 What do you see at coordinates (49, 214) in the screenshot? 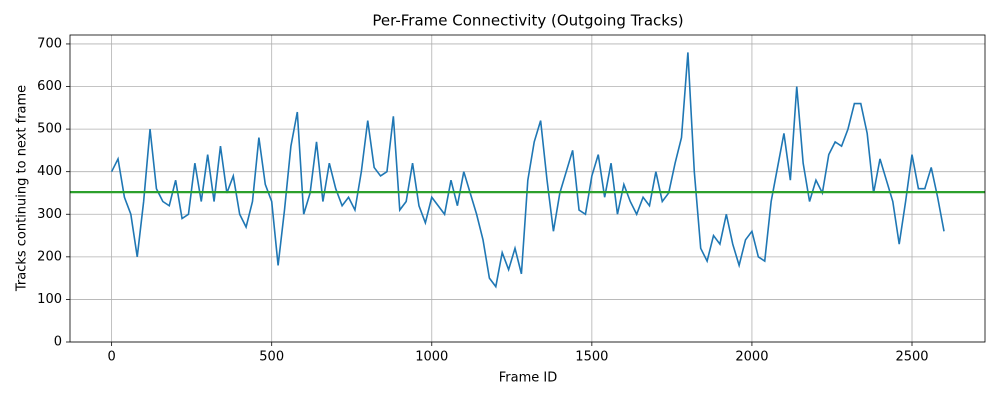
I see `y-tick-label: 300` at bounding box center [49, 214].